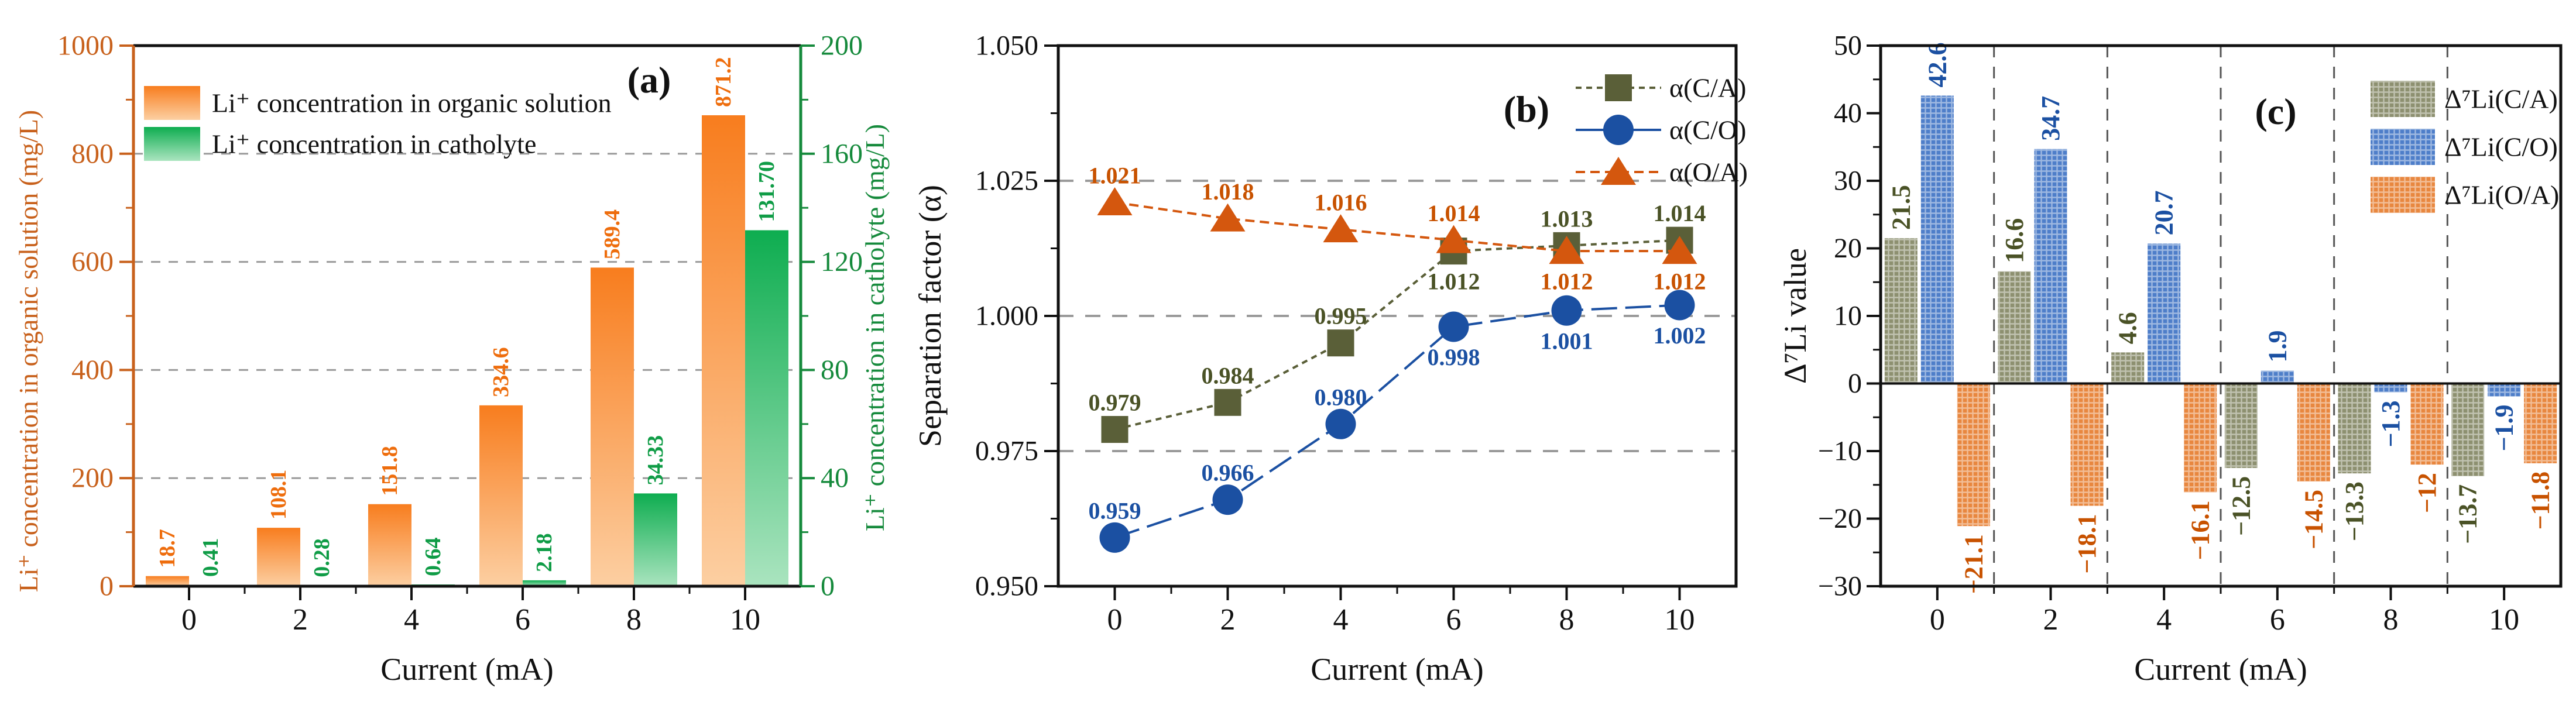 The height and width of the screenshot is (712, 2576). What do you see at coordinates (1228, 192) in the screenshot?
I see `point-value-2-2: 1.018` at bounding box center [1228, 192].